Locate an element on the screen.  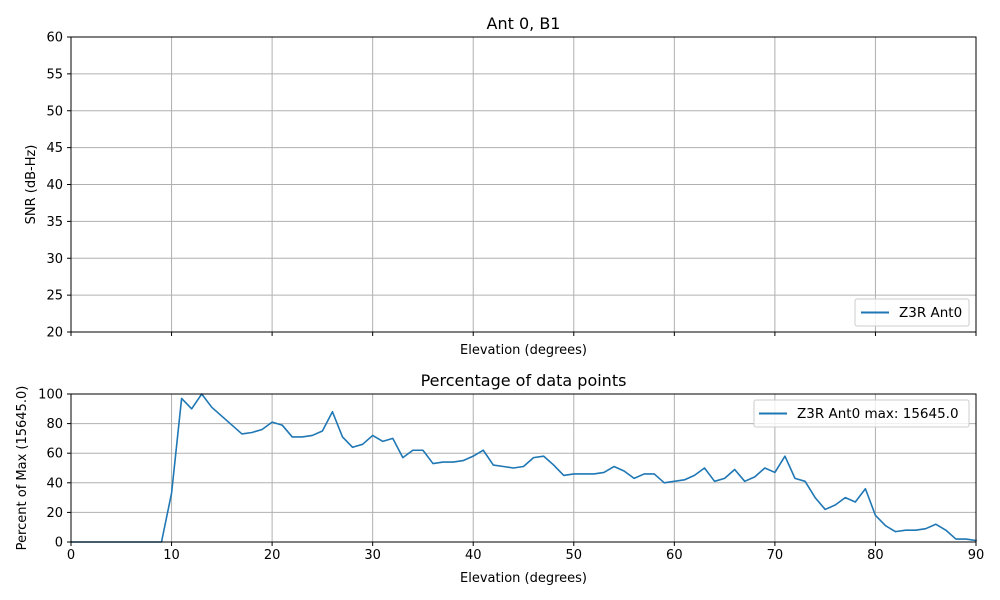
snr-ylabel: SNR (dB-Hz) is located at coordinates (31, 185).